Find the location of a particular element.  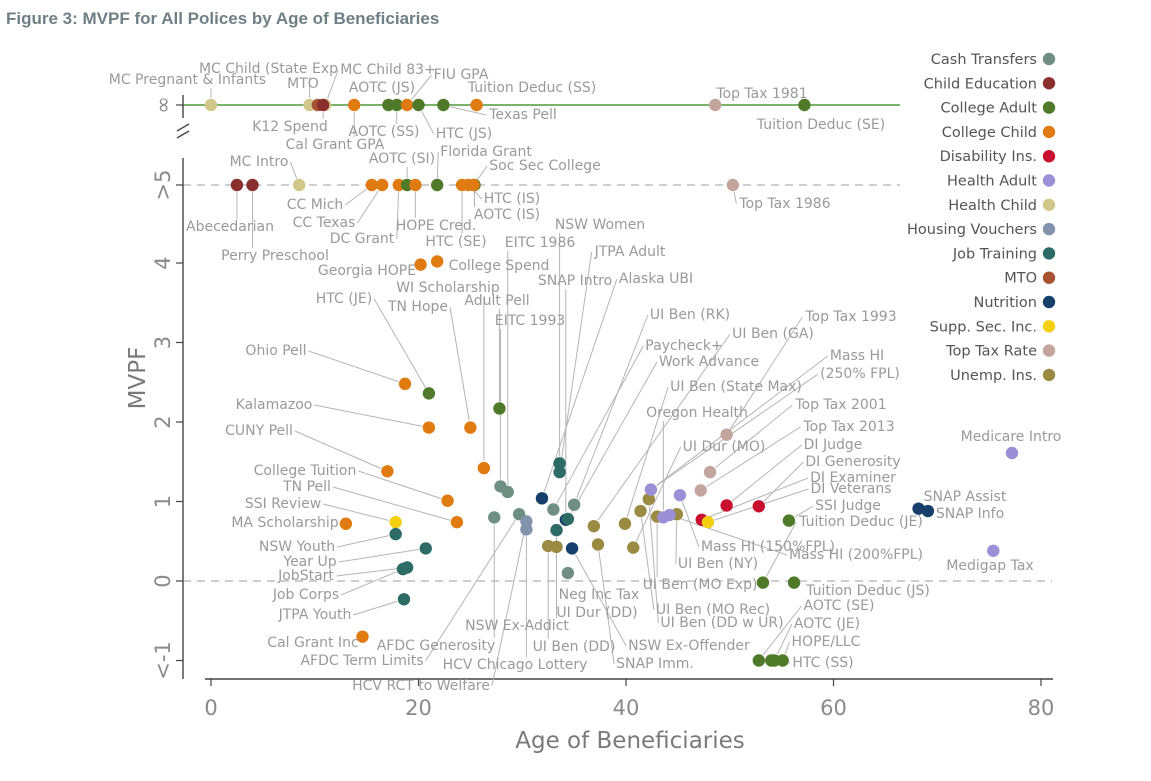

x-tick-label: 20 is located at coordinates (418, 708).